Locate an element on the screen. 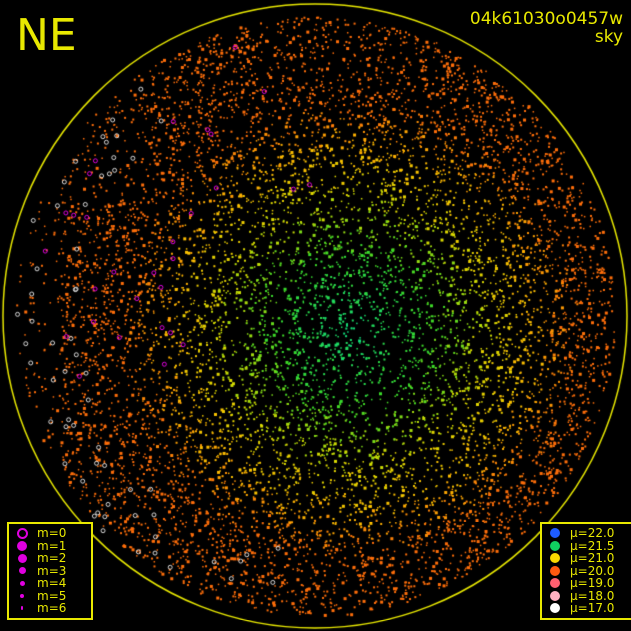 This screenshot has width=631, height=631. legend-item-m2: m=2 is located at coordinates (50, 558).